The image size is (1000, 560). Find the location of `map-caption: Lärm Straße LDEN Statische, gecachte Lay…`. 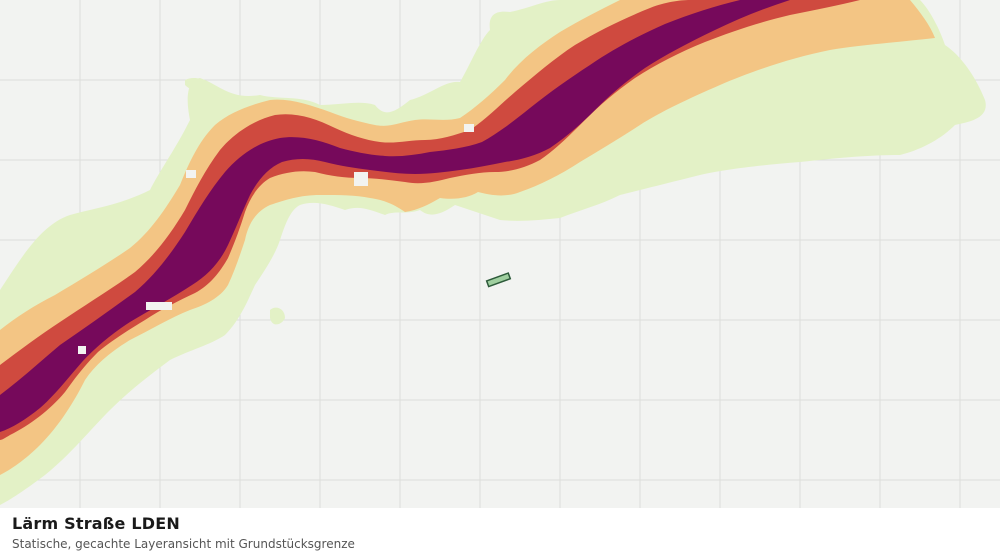

map-caption: Lärm Straße LDEN Statische, gecachte Lay… is located at coordinates (500, 534).